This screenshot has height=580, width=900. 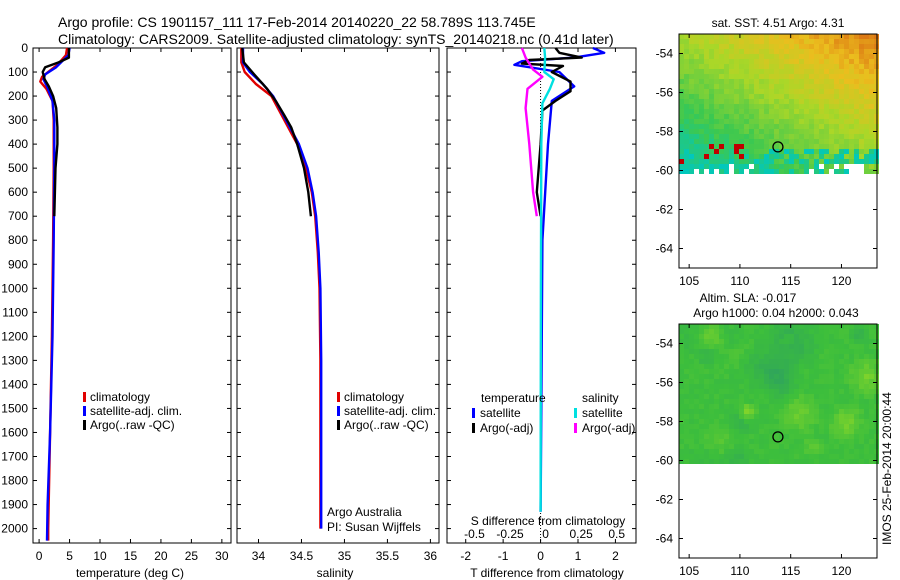 What do you see at coordinates (739, 571) in the screenshot?
I see `map-x-tick-label-1: 110` at bounding box center [739, 571].